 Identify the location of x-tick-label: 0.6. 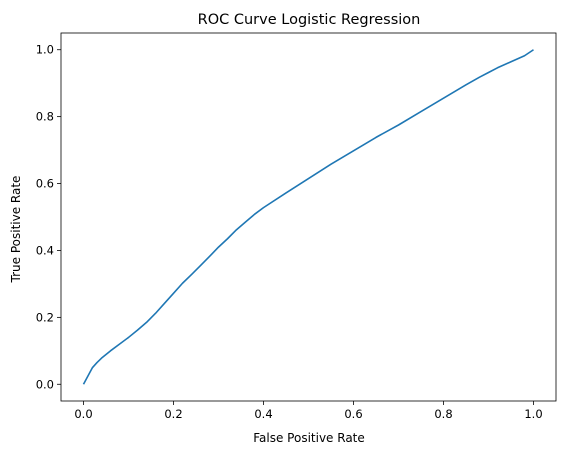
(353, 414).